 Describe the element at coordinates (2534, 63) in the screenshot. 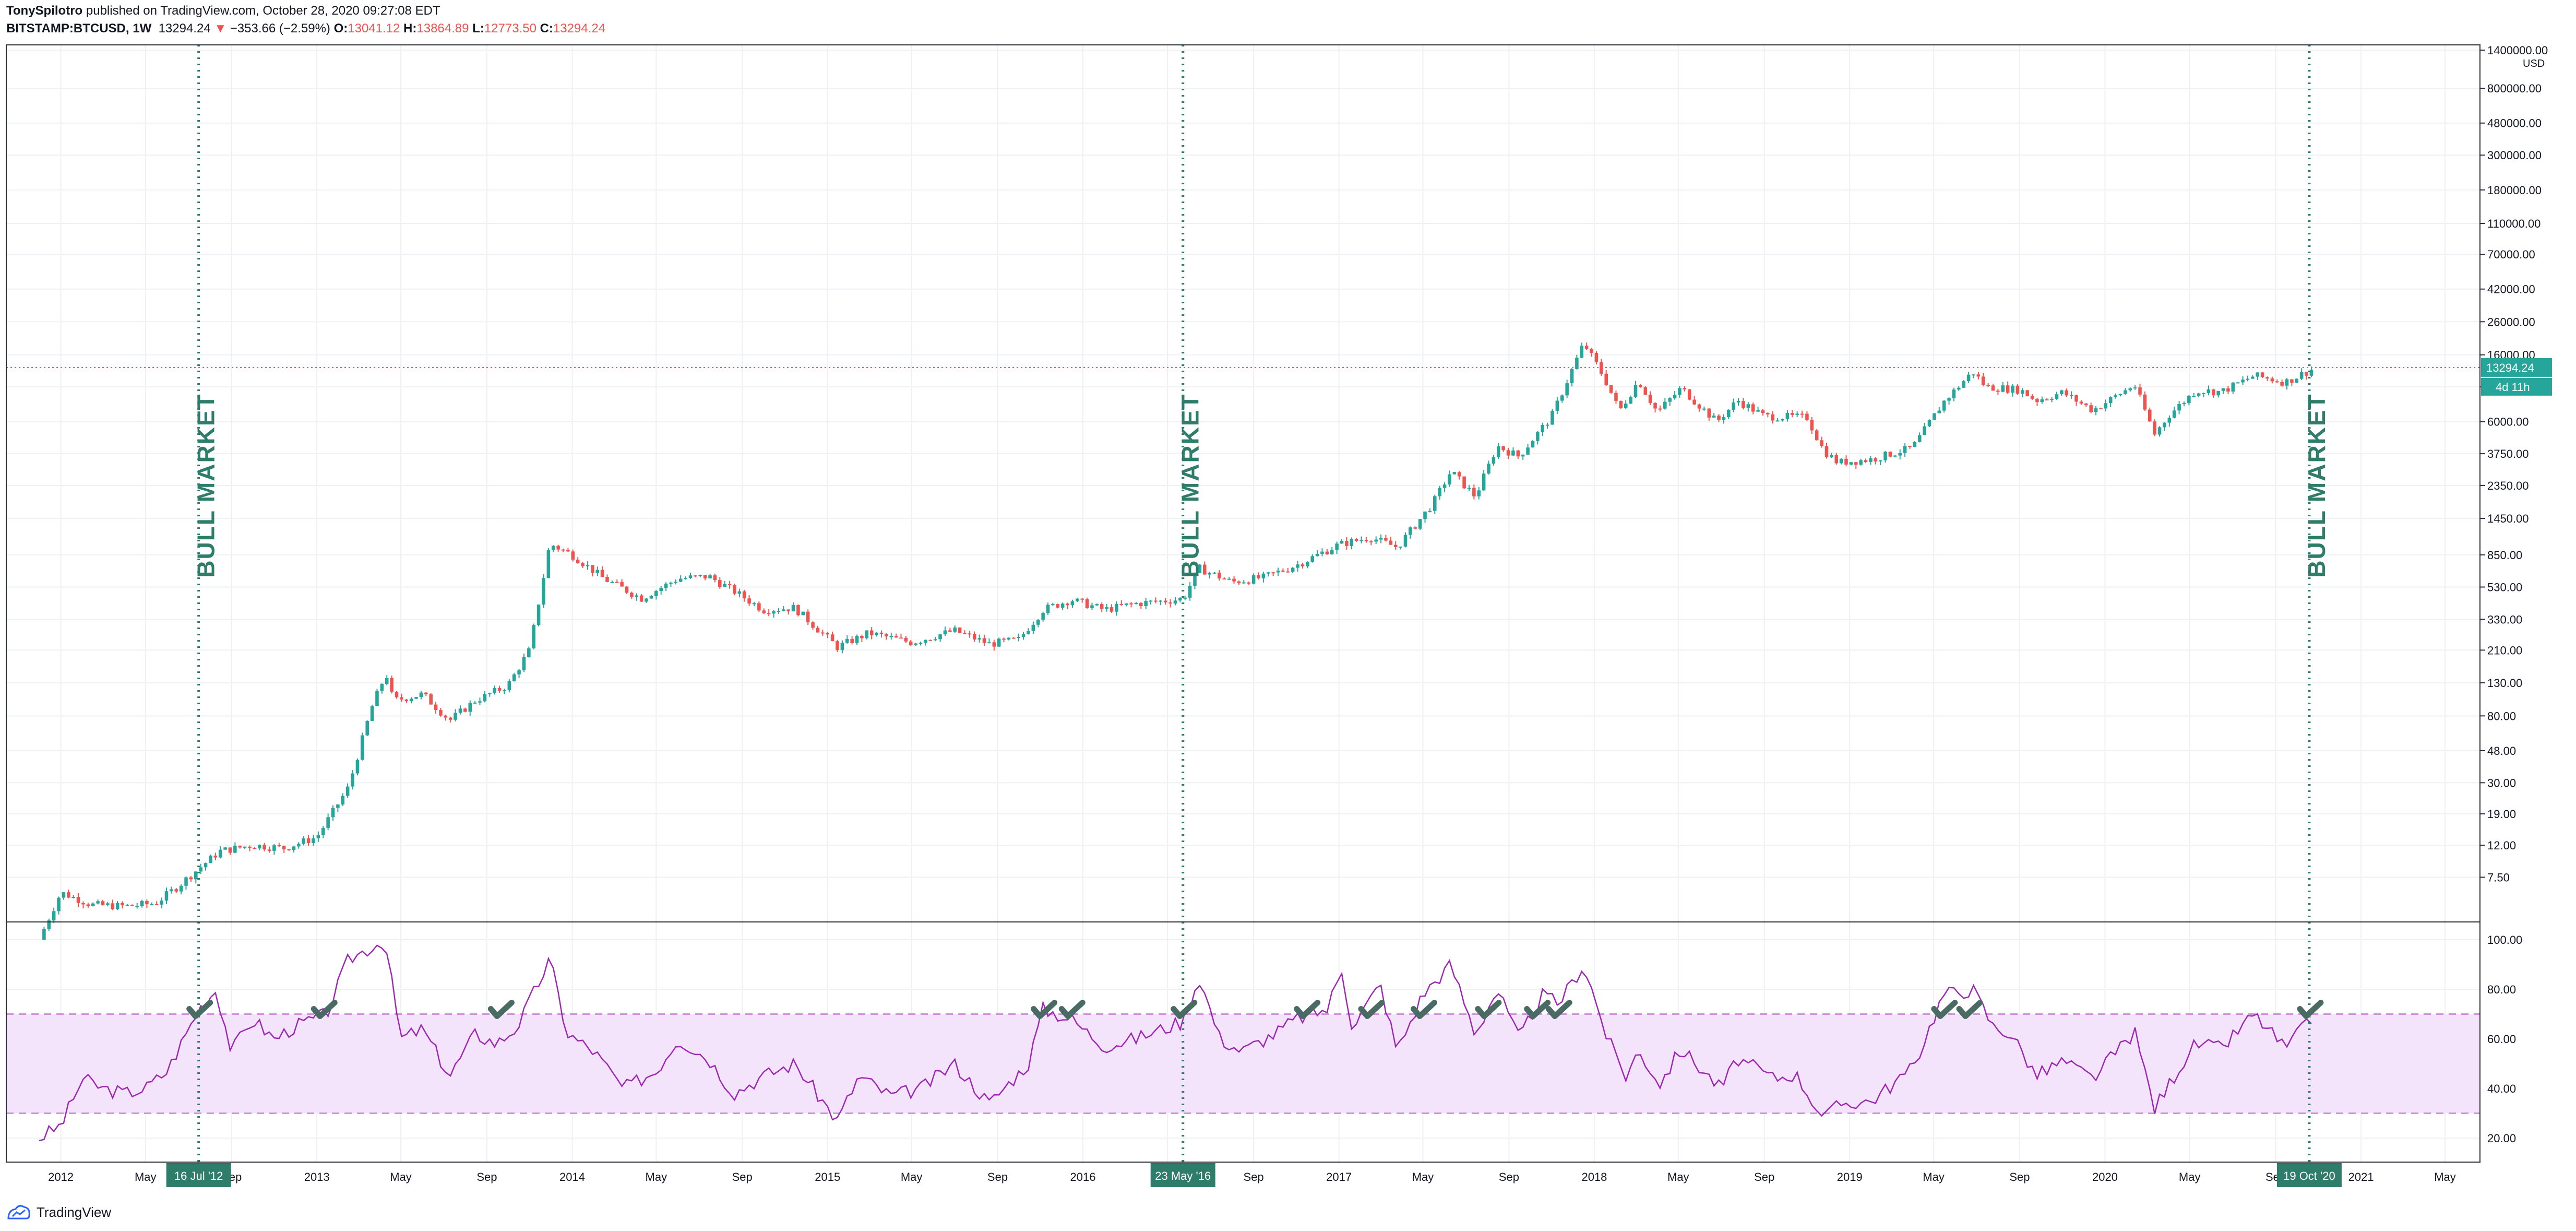

I see `price-unit-label: USD` at that location.